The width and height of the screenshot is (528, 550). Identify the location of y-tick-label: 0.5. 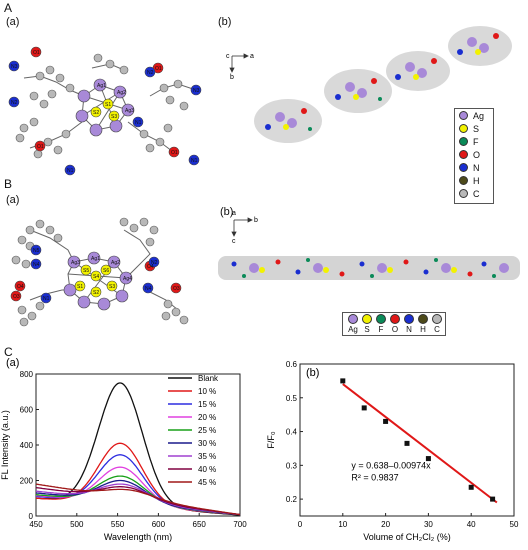
(292, 398).